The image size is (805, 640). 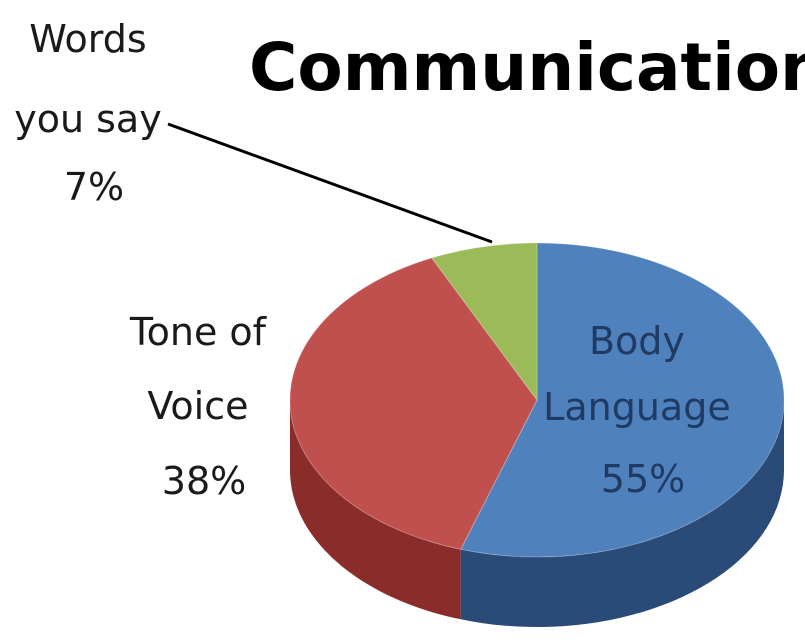 I want to click on tone-of-voice-label-line-2: Voice, so click(x=197, y=406).